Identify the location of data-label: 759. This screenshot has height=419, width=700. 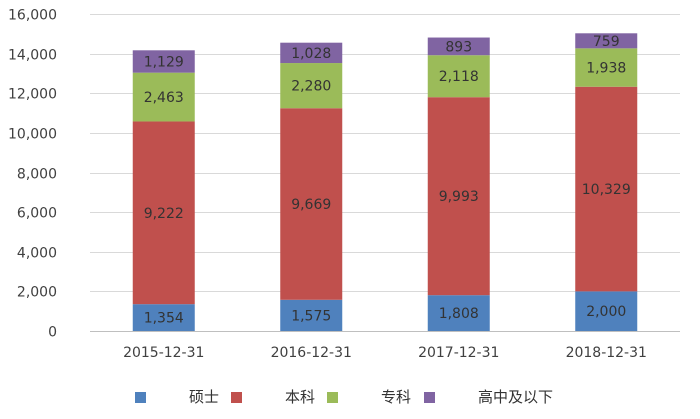
(606, 42).